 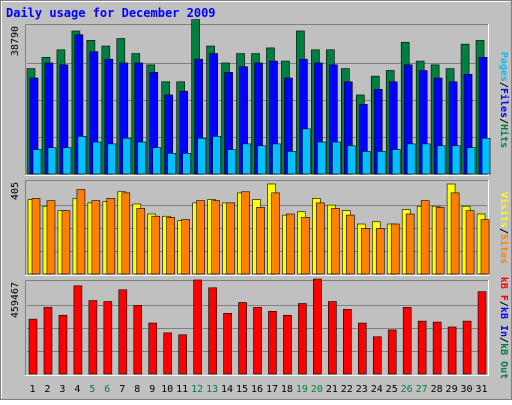 I want to click on kbytes-legend-part: kB In, so click(x=503, y=322).